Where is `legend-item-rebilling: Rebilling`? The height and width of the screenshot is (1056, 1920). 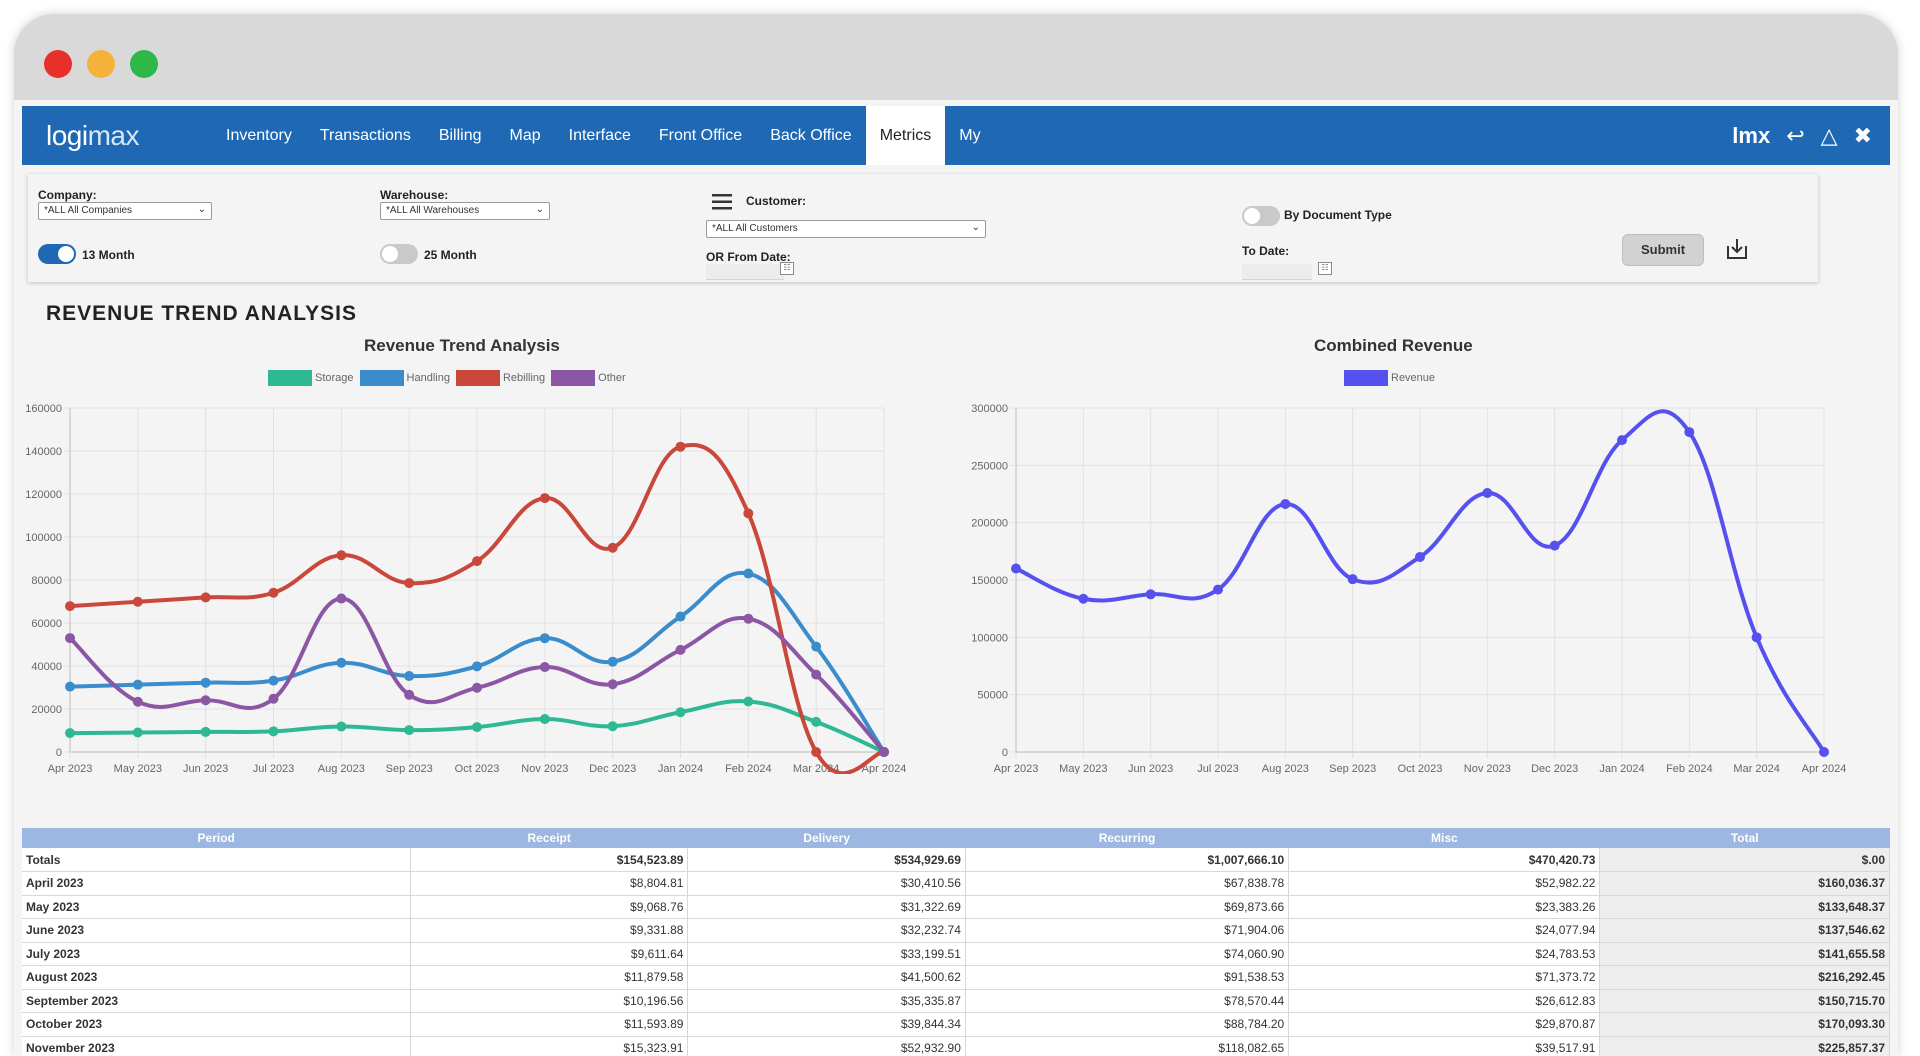 legend-item-rebilling: Rebilling is located at coordinates (500, 378).